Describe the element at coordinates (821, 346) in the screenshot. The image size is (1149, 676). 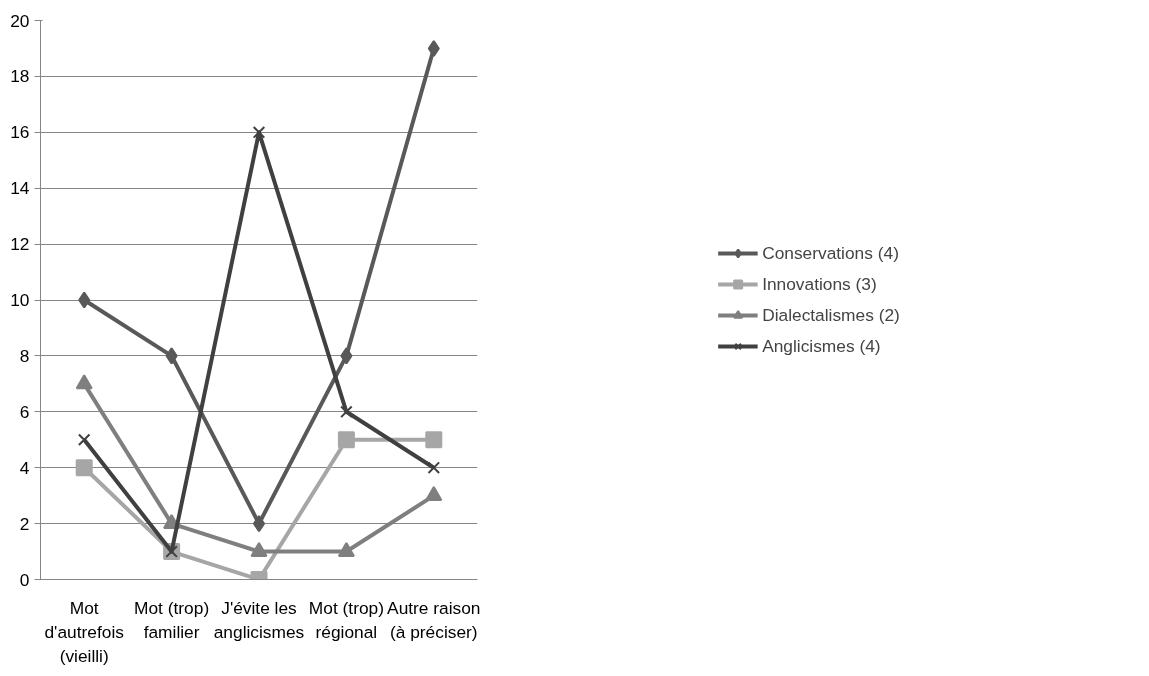
I see `legend-label: Anglicismes (4)` at that location.